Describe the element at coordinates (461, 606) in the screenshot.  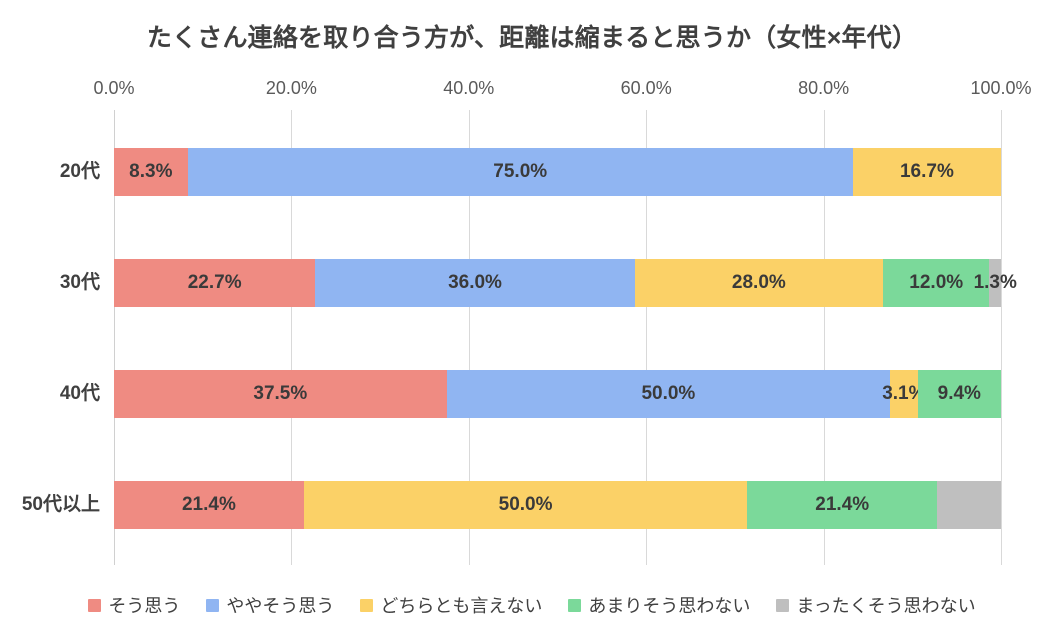
I see `legend-label: どちらとも言えない` at that location.